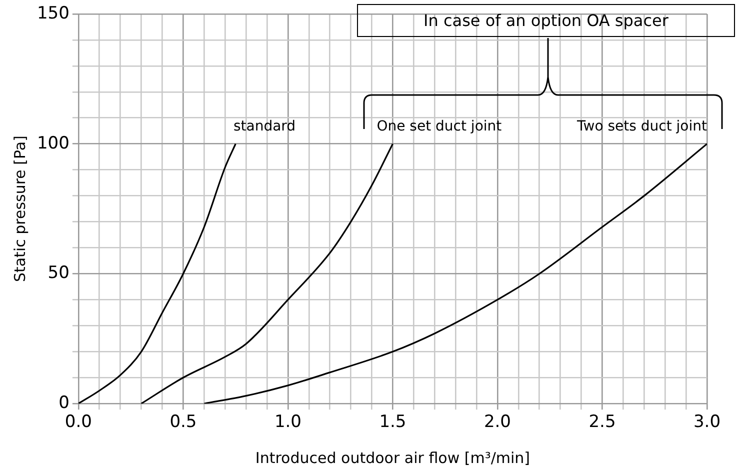 The image size is (739, 472). What do you see at coordinates (19, 209) in the screenshot?
I see `y-axis-title: Static pressure [Pa]` at bounding box center [19, 209].